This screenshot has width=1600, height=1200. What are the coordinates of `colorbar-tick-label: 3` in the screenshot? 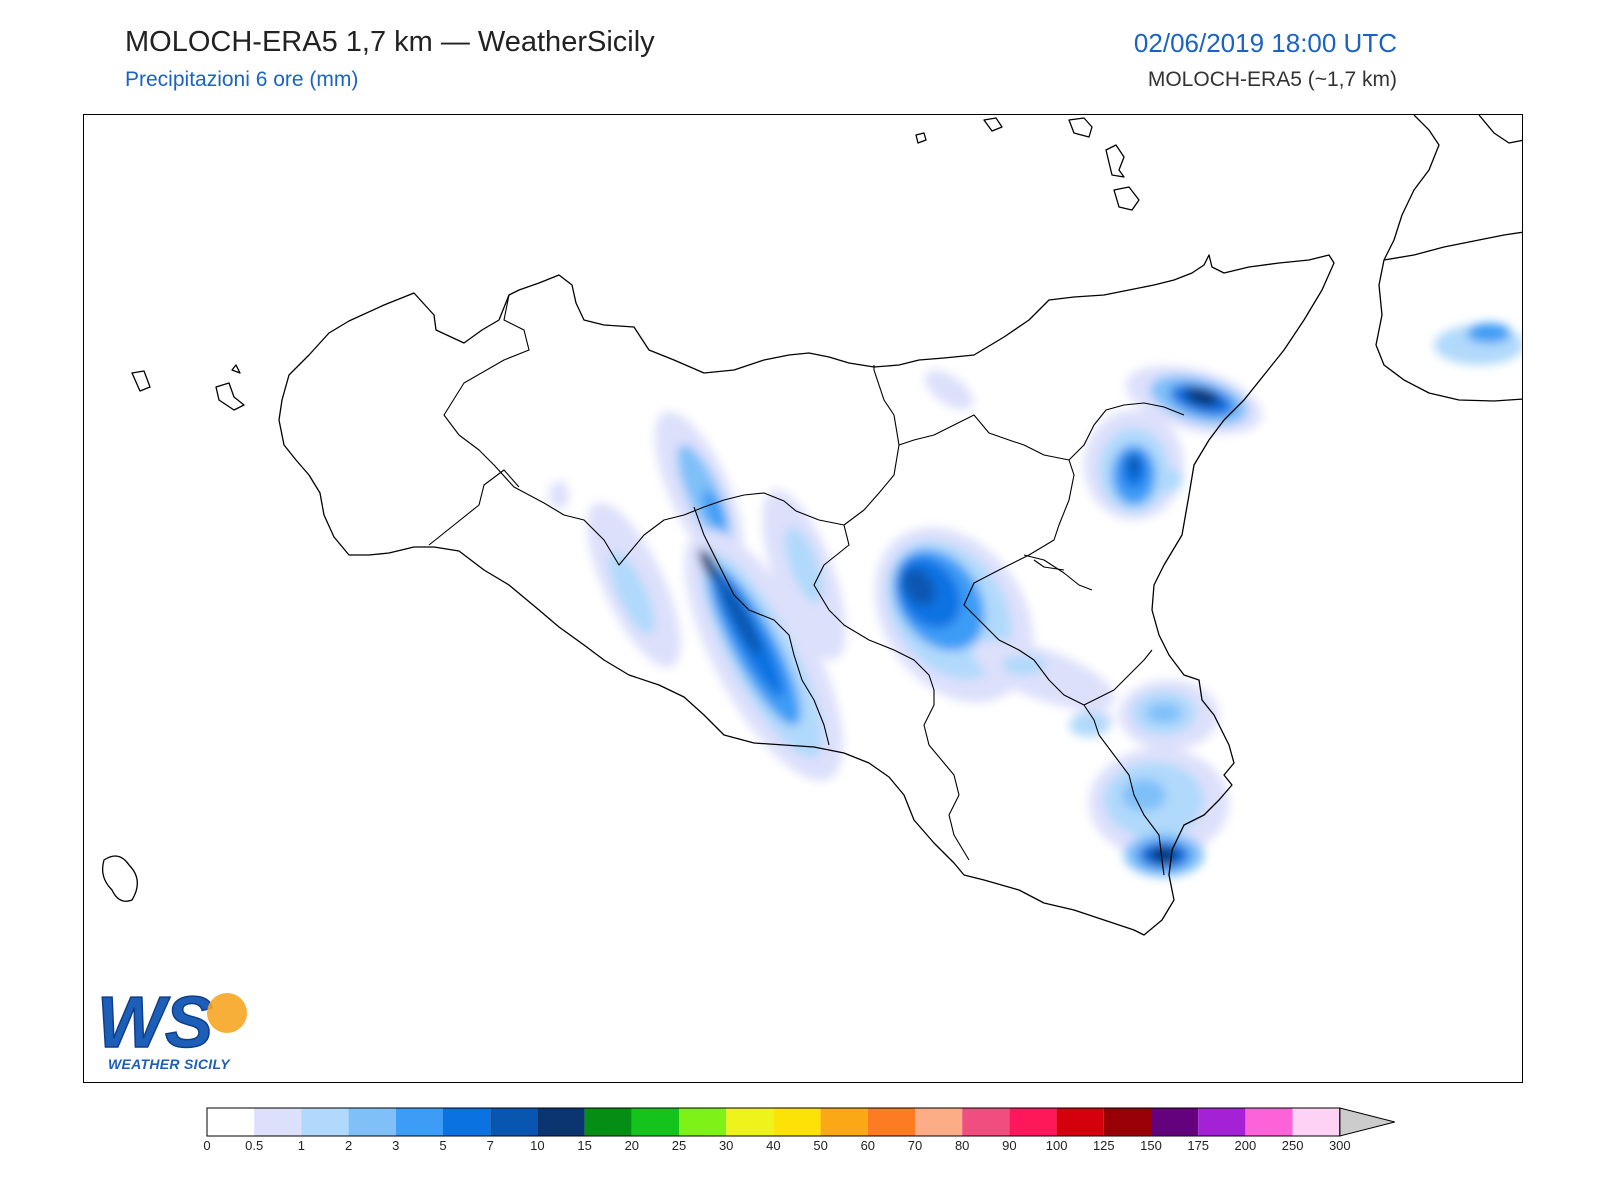 It's located at (396, 1145).